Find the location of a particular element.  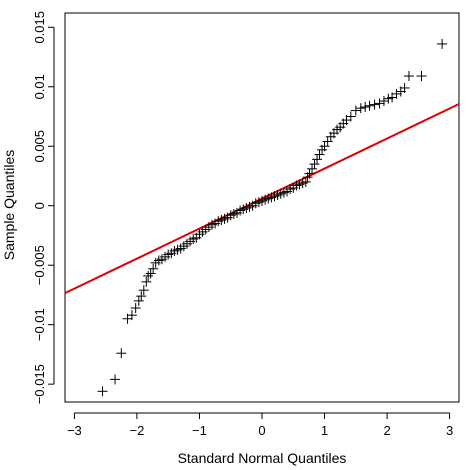

x-tick-label: 2 is located at coordinates (386, 430).